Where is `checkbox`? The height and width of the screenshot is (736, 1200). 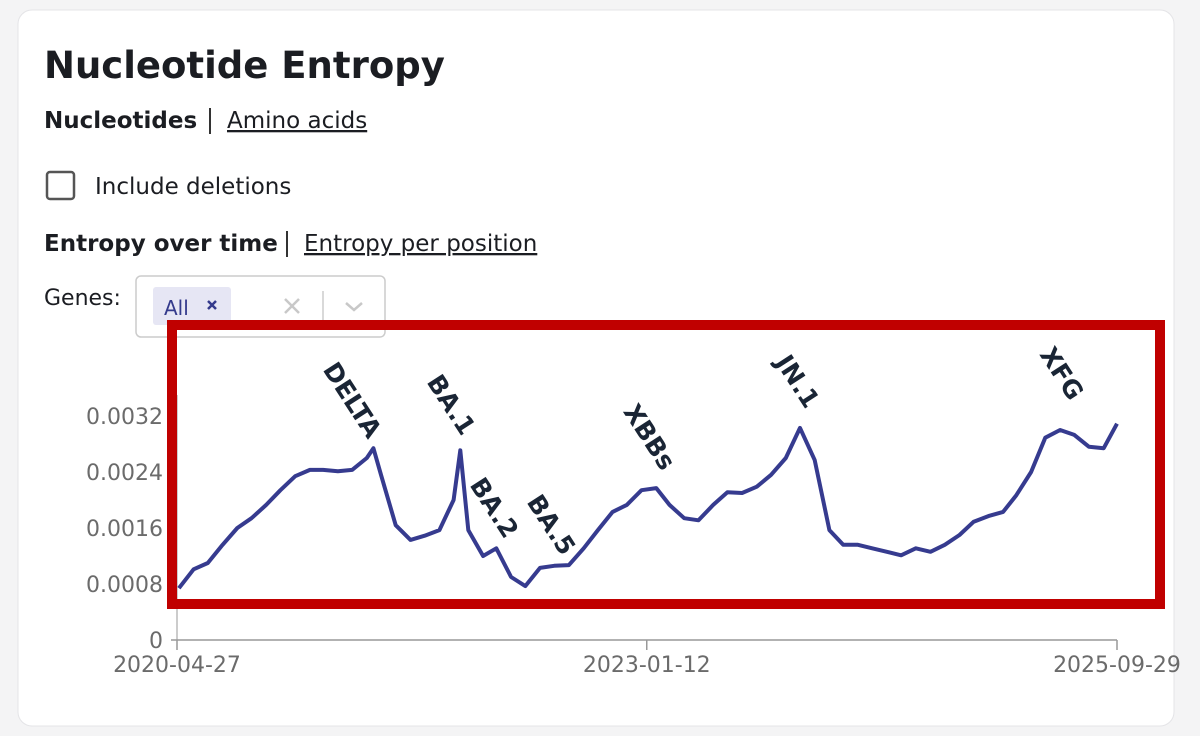
checkbox is located at coordinates (60, 185).